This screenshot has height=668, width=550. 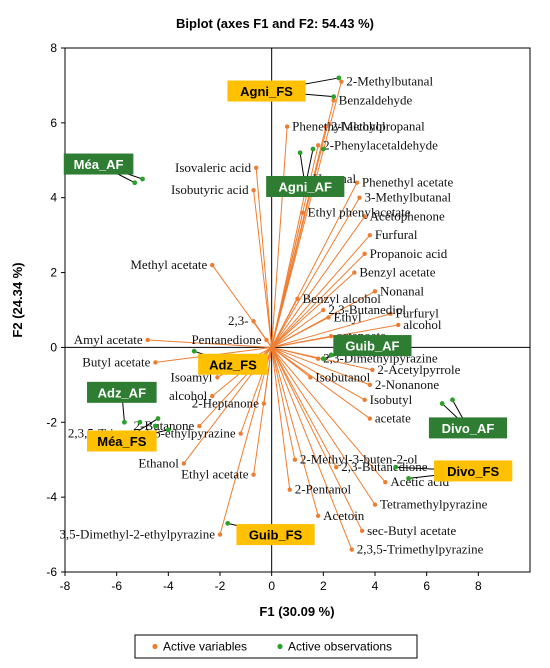 What do you see at coordinates (280, 646) in the screenshot?
I see `legend-marker` at bounding box center [280, 646].